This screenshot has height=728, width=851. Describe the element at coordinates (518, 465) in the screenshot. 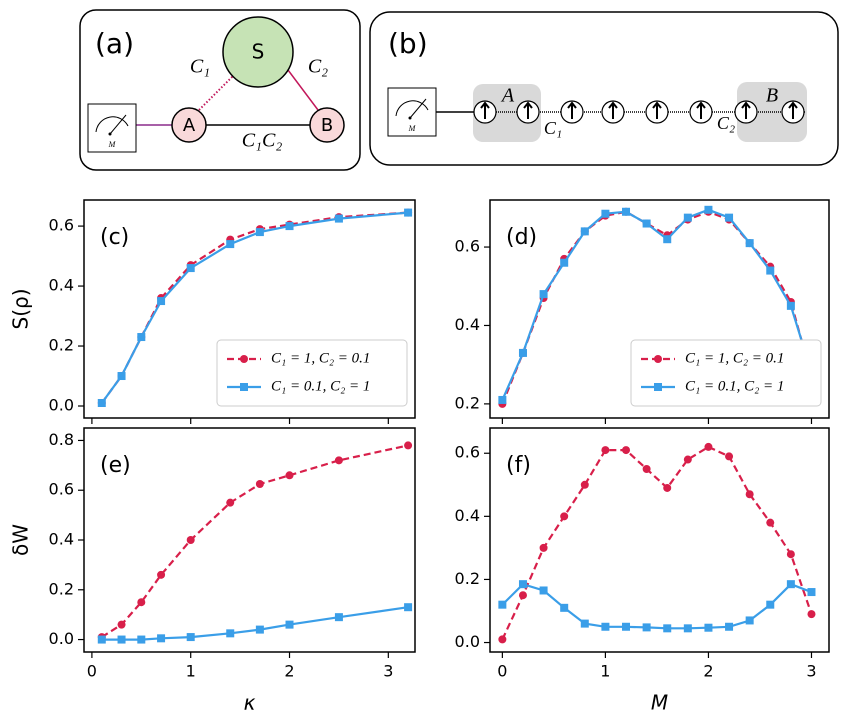

I see `panel-label: (f)` at that location.